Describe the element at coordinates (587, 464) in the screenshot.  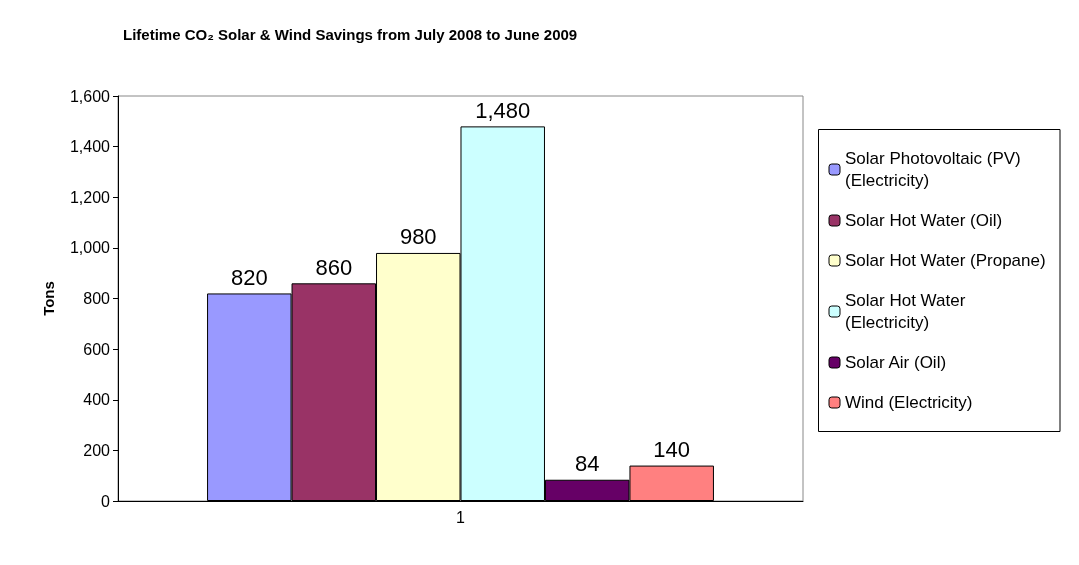
I see `data-label: 84` at that location.